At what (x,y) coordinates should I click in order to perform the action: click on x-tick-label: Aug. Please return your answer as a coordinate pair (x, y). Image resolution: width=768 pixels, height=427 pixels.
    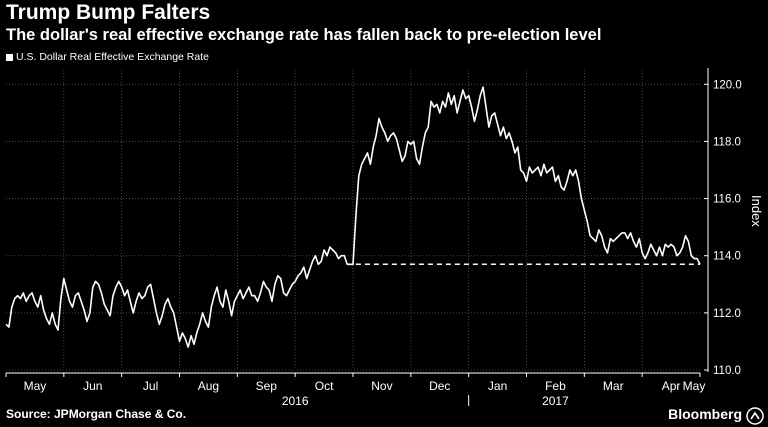
    Looking at the image, I should click on (208, 386).